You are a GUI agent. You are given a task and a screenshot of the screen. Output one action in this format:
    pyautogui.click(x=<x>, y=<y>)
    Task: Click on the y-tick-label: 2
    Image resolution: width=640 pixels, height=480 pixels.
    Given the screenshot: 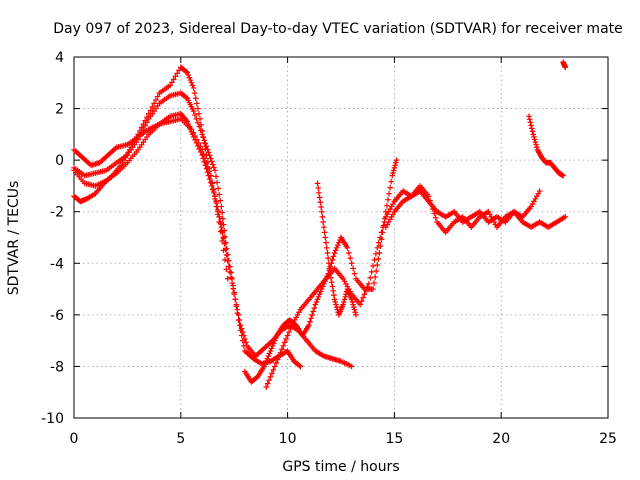 What is the action you would take?
    pyautogui.click(x=59, y=110)
    